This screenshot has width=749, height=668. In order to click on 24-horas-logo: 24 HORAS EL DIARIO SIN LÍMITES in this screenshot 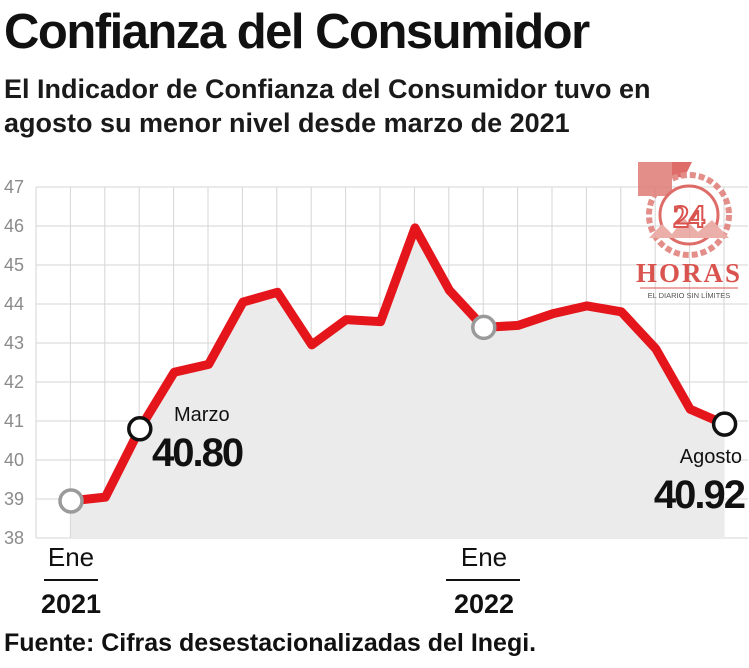, I will do `click(689, 231)`.